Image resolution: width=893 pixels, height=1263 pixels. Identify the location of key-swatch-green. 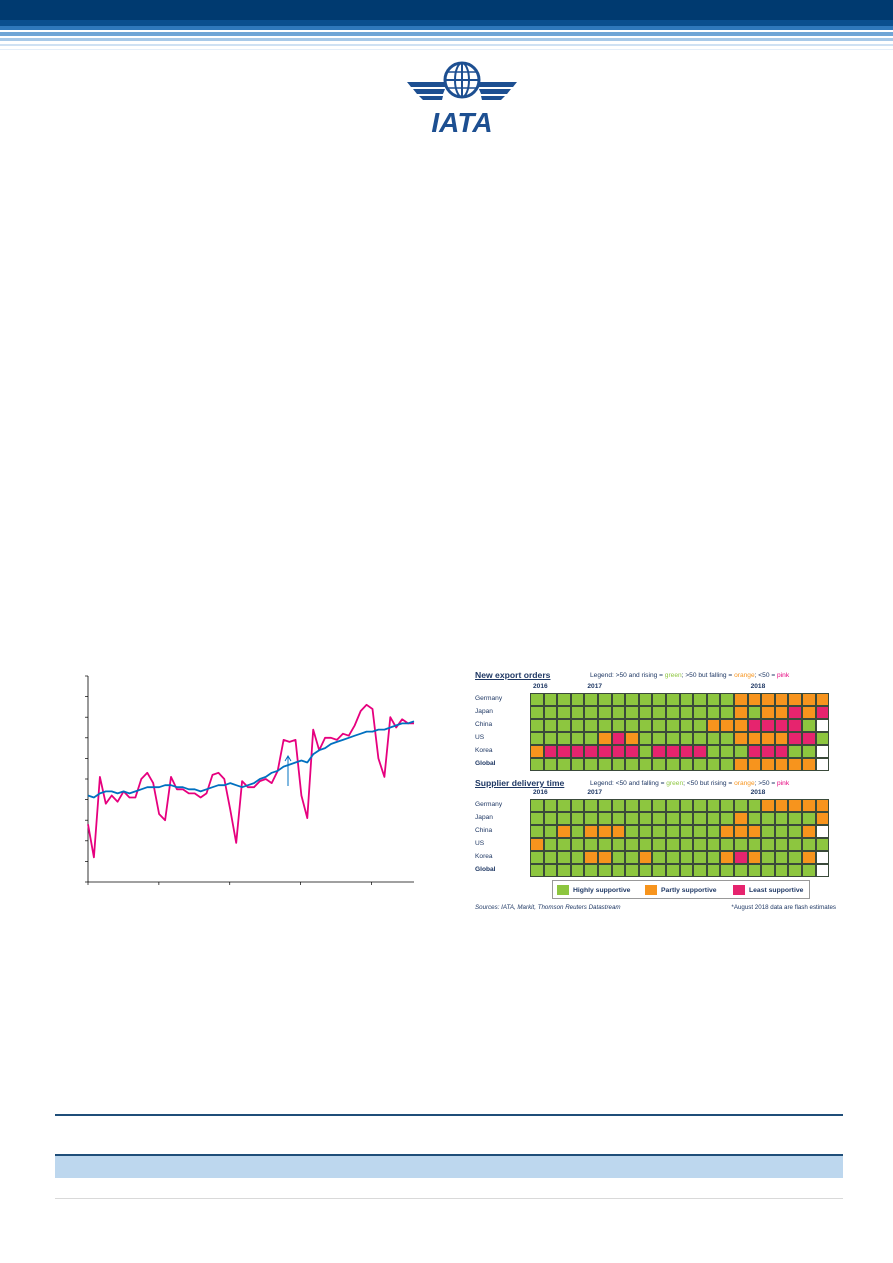
(563, 890).